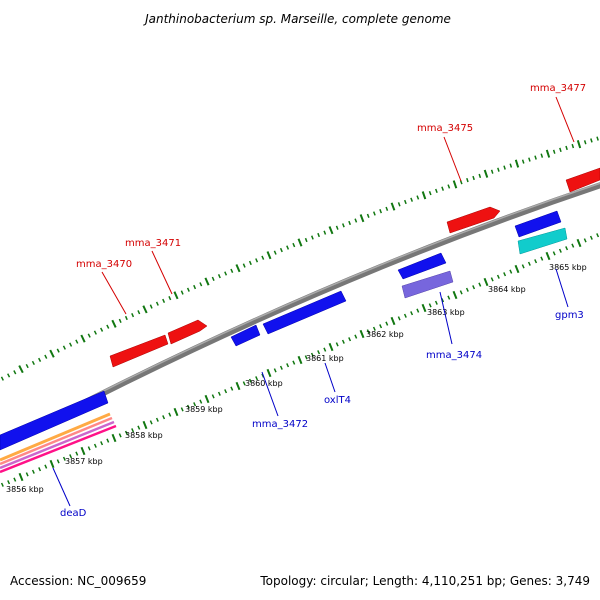  Describe the element at coordinates (558, 88) in the screenshot. I see `gene-label-mma_3477: mma_3477` at that location.